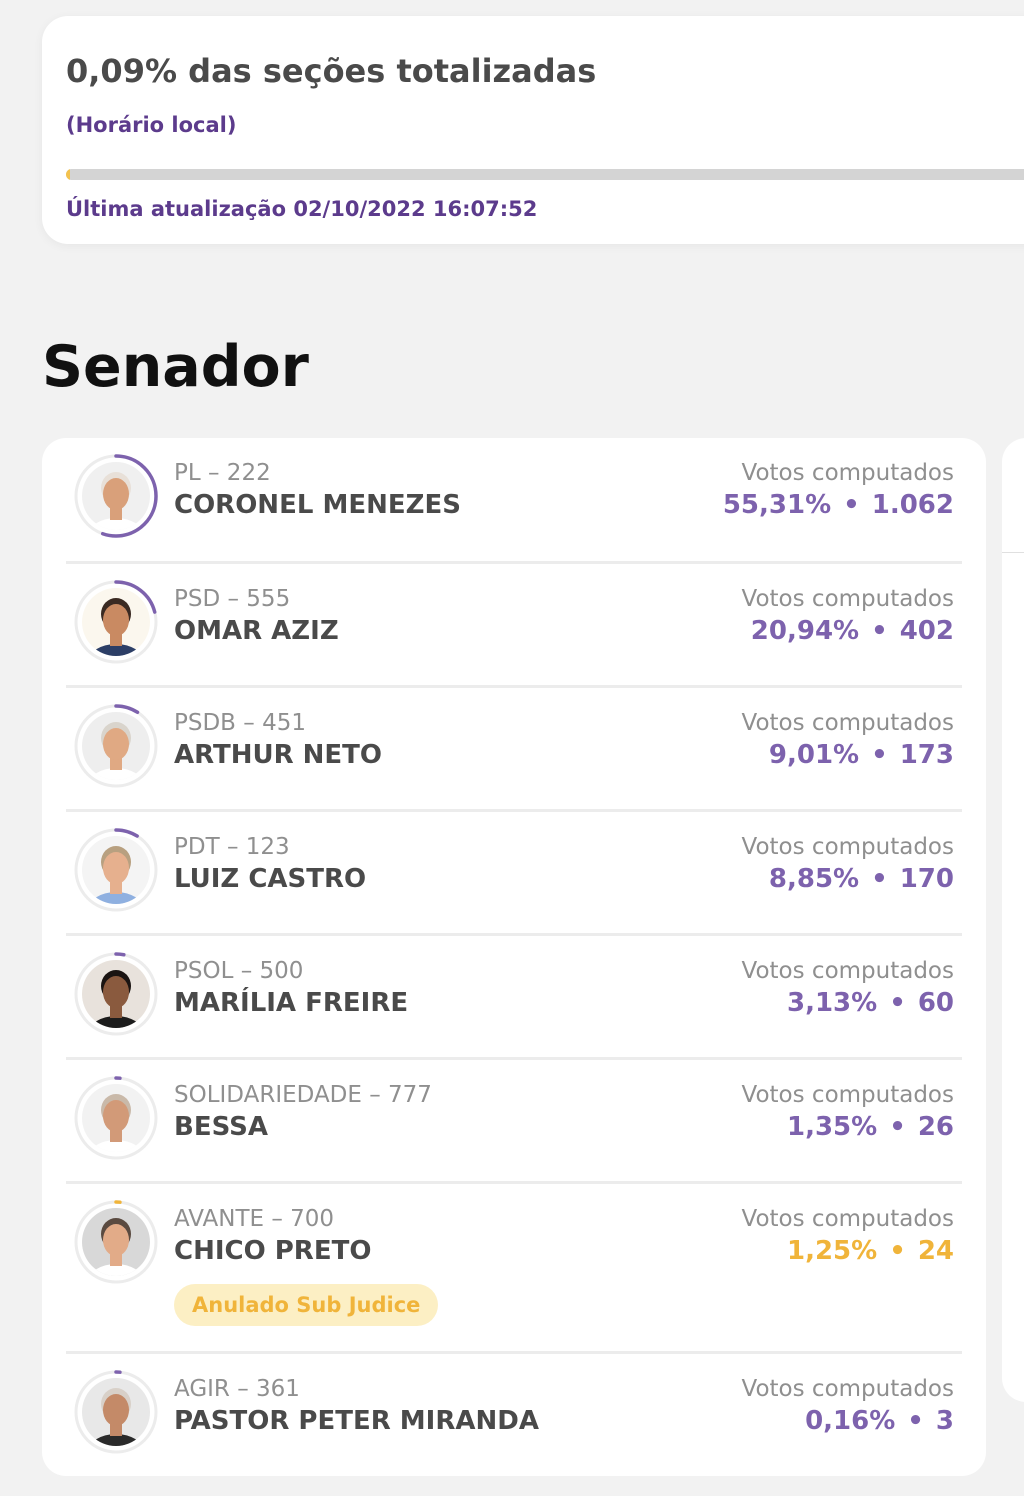 The image size is (1024, 1496). What do you see at coordinates (356, 1421) in the screenshot?
I see `candidate-name: PASTOR PETER MIRANDA` at bounding box center [356, 1421].